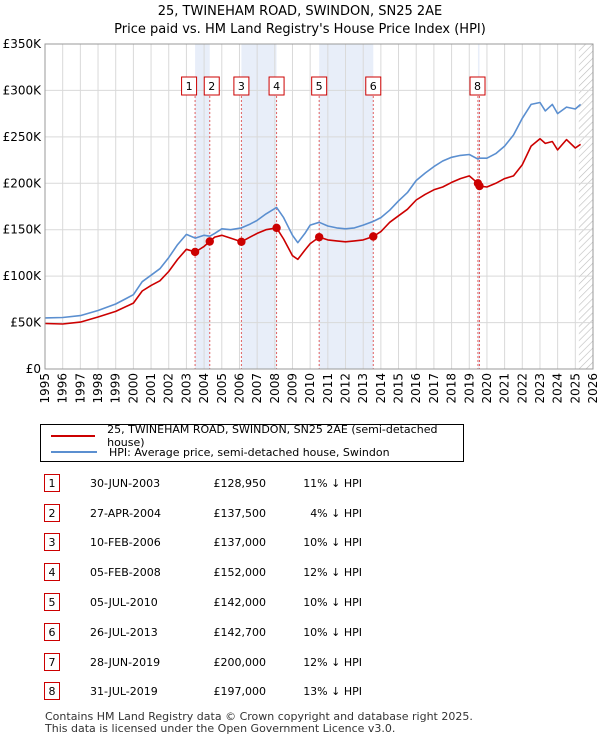 This screenshot has width=600, height=740. I want to click on sale-label-text: 5, so click(319, 86).